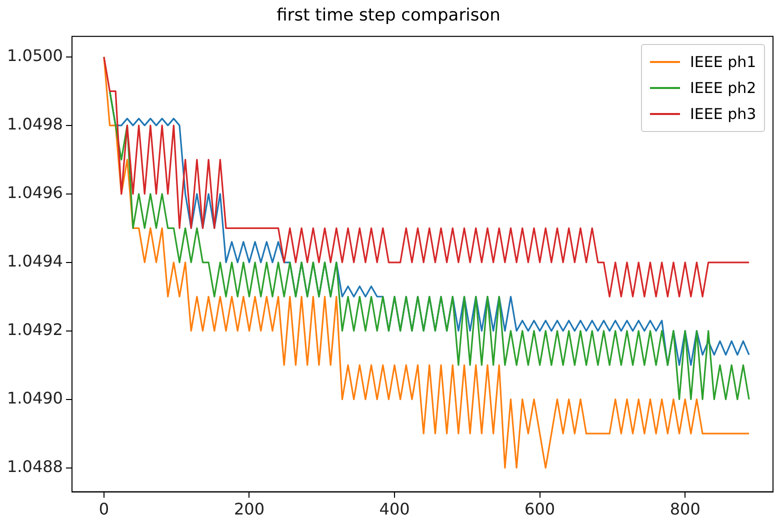 This screenshot has width=775, height=527. Describe the element at coordinates (540, 509) in the screenshot. I see `x-tick-label: 600` at that location.